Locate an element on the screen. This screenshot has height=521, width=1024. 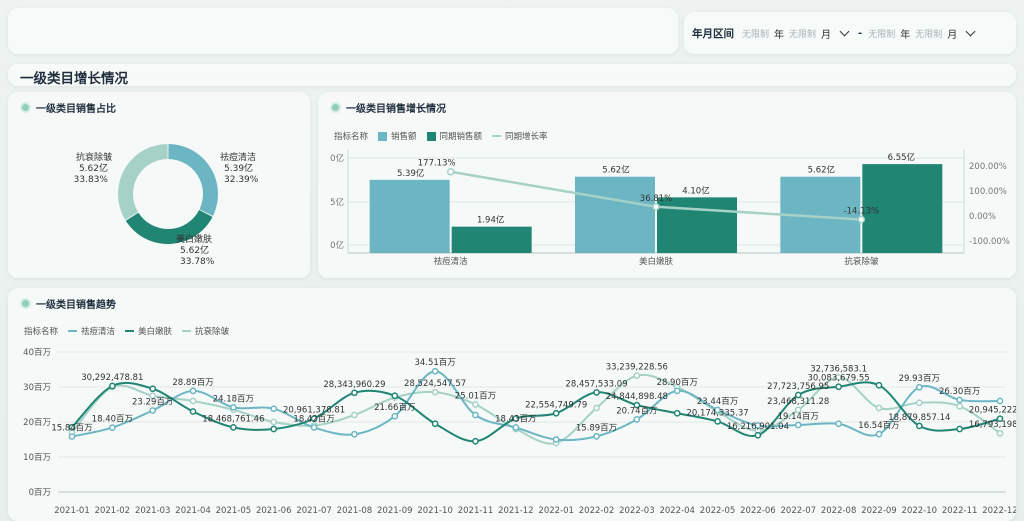
legend-label: 同期增长率 is located at coordinates (526, 137).